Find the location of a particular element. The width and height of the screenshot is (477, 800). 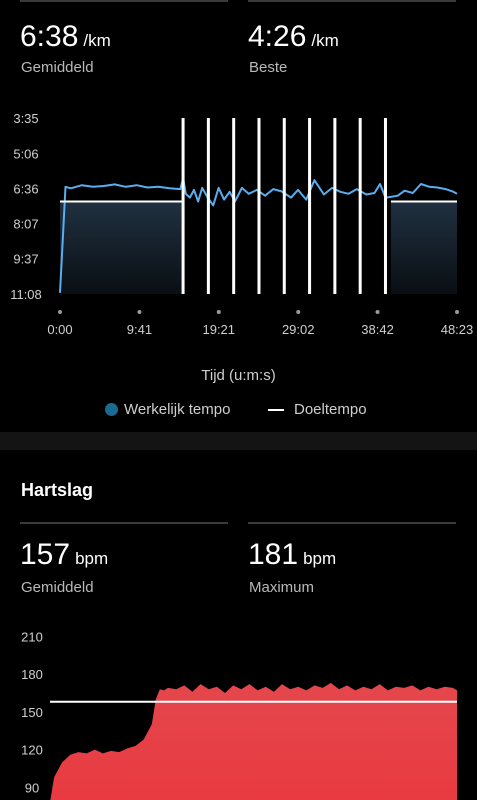

pace-best-unit: /km is located at coordinates (325, 40).